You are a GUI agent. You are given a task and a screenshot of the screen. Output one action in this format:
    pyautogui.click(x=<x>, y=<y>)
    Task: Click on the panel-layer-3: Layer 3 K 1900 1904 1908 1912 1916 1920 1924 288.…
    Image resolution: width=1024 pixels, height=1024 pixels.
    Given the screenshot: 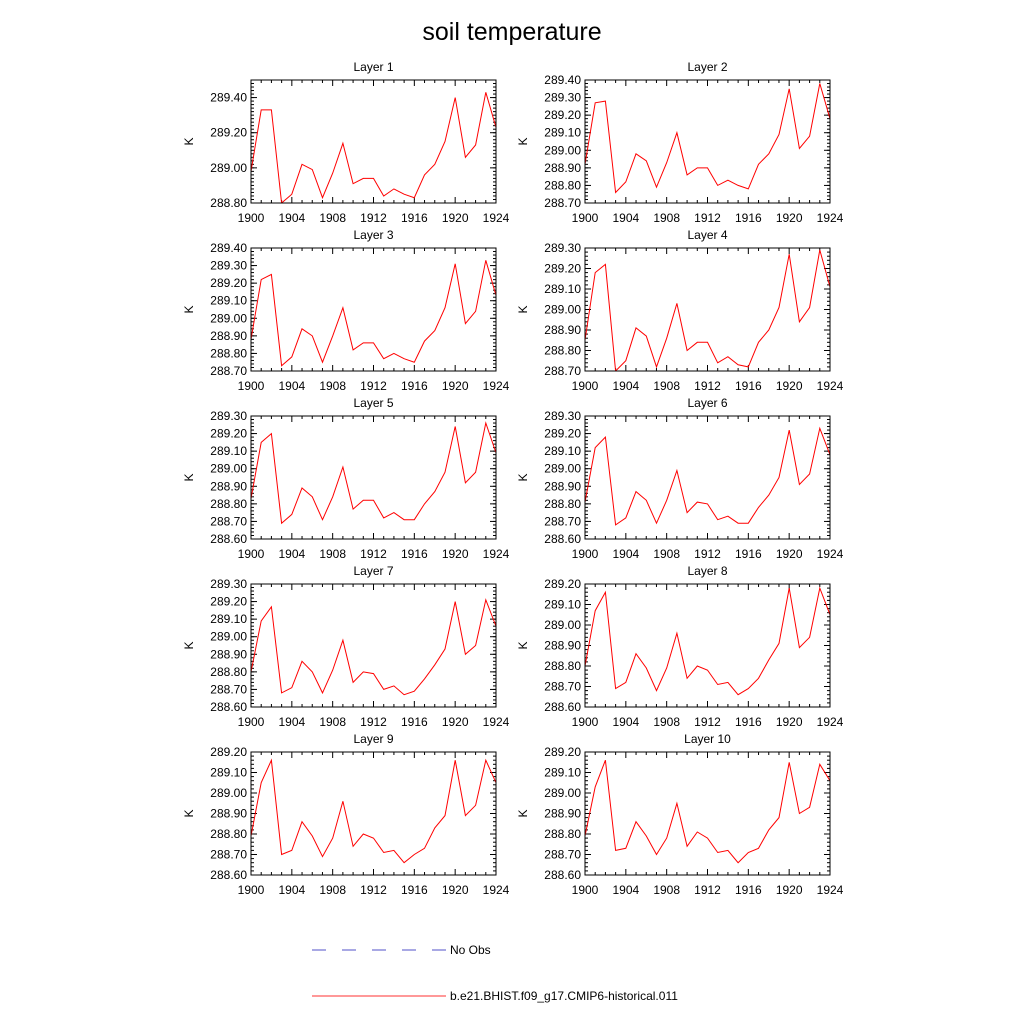 What is the action you would take?
    pyautogui.click(x=346, y=310)
    